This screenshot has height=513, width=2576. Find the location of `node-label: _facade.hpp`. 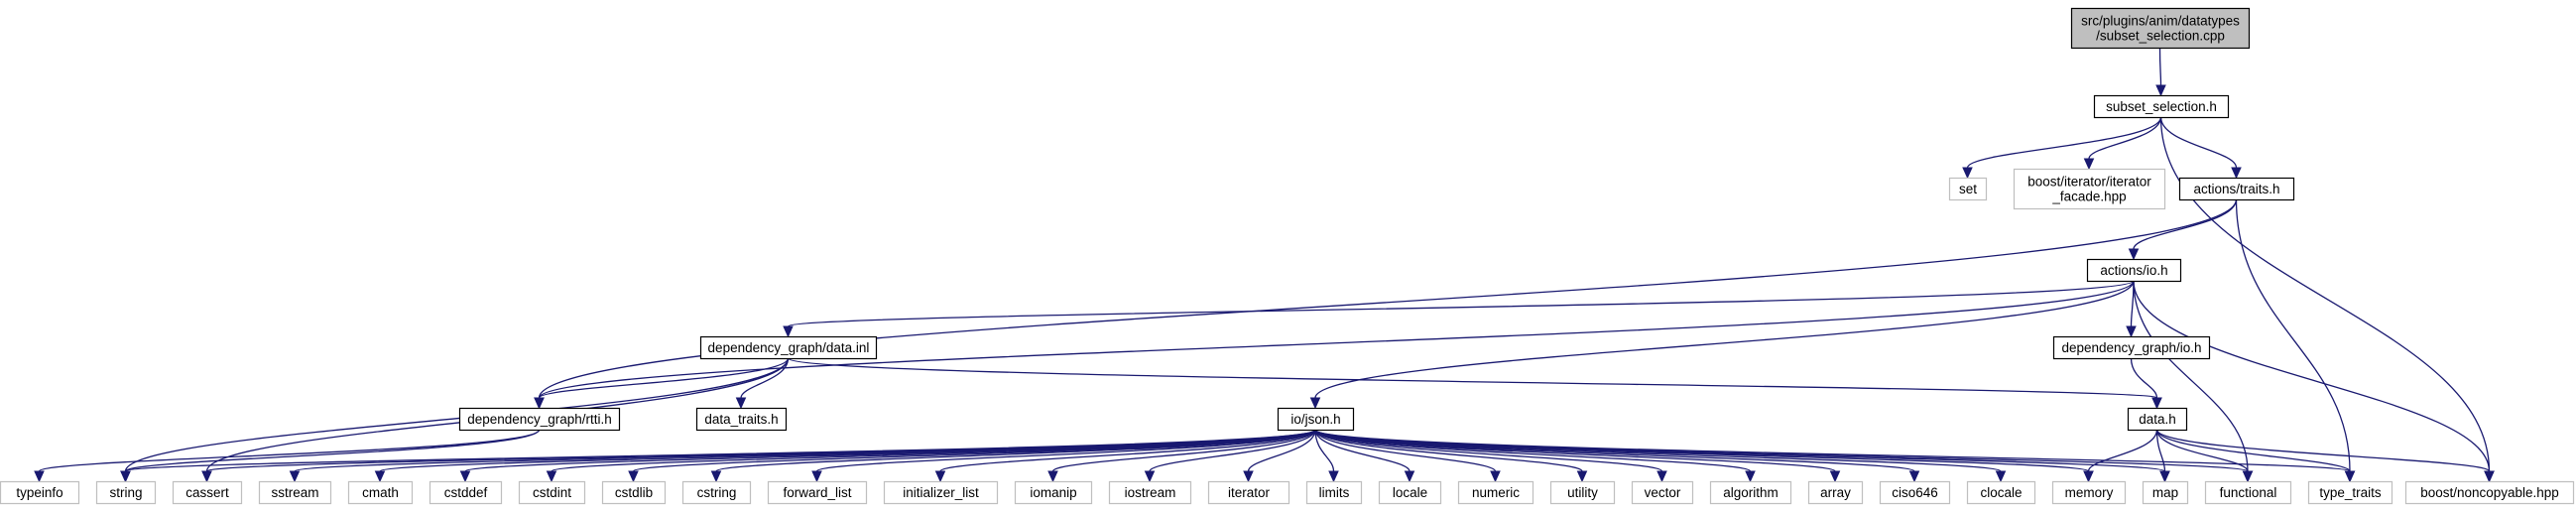

node-label: _facade.hpp is located at coordinates (2088, 197).